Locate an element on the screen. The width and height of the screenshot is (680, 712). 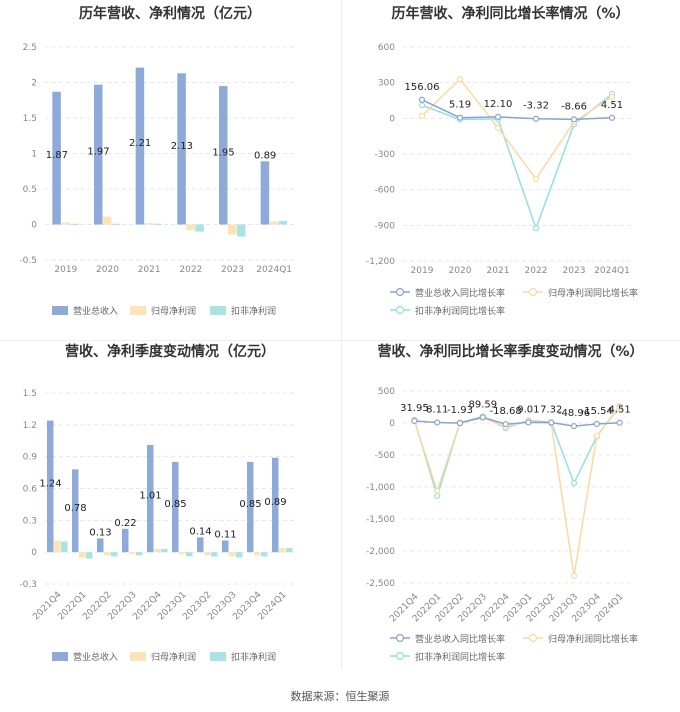
bar-value-label: 1.97 is located at coordinates (98, 152).